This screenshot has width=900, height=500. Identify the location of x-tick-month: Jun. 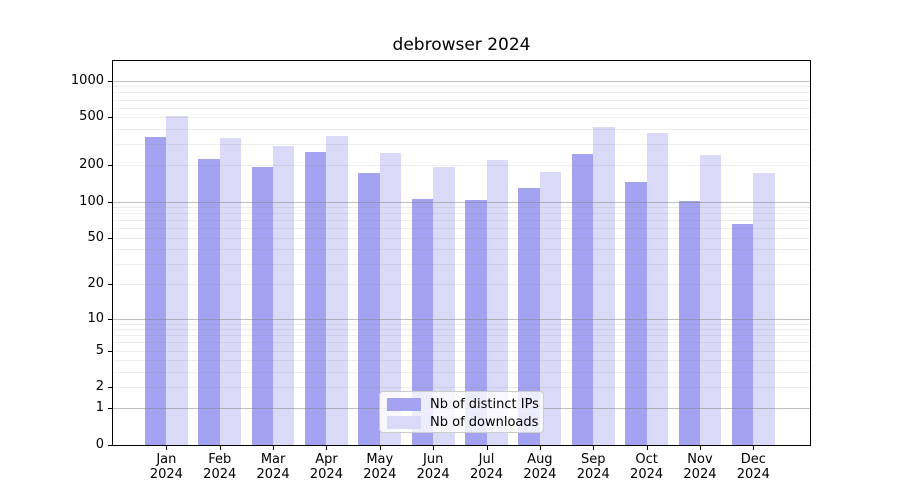
(433, 459).